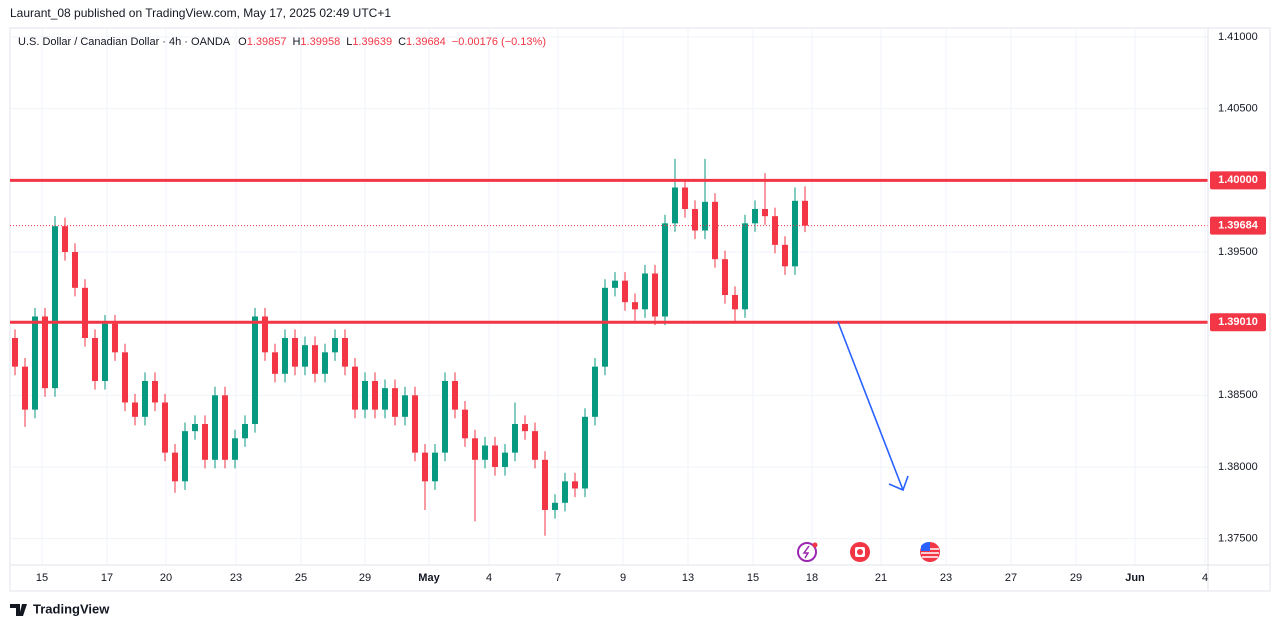  Describe the element at coordinates (1238, 395) in the screenshot. I see `y-tick-label: 1.38500` at that location.